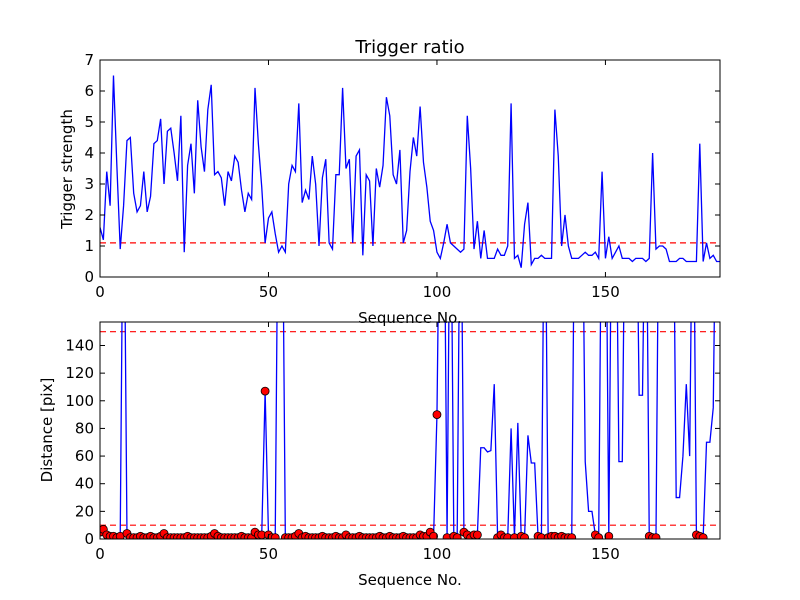 The image size is (800, 600). Describe the element at coordinates (84, 456) in the screenshot. I see `distance-y-tick-label-3: 60` at that location.